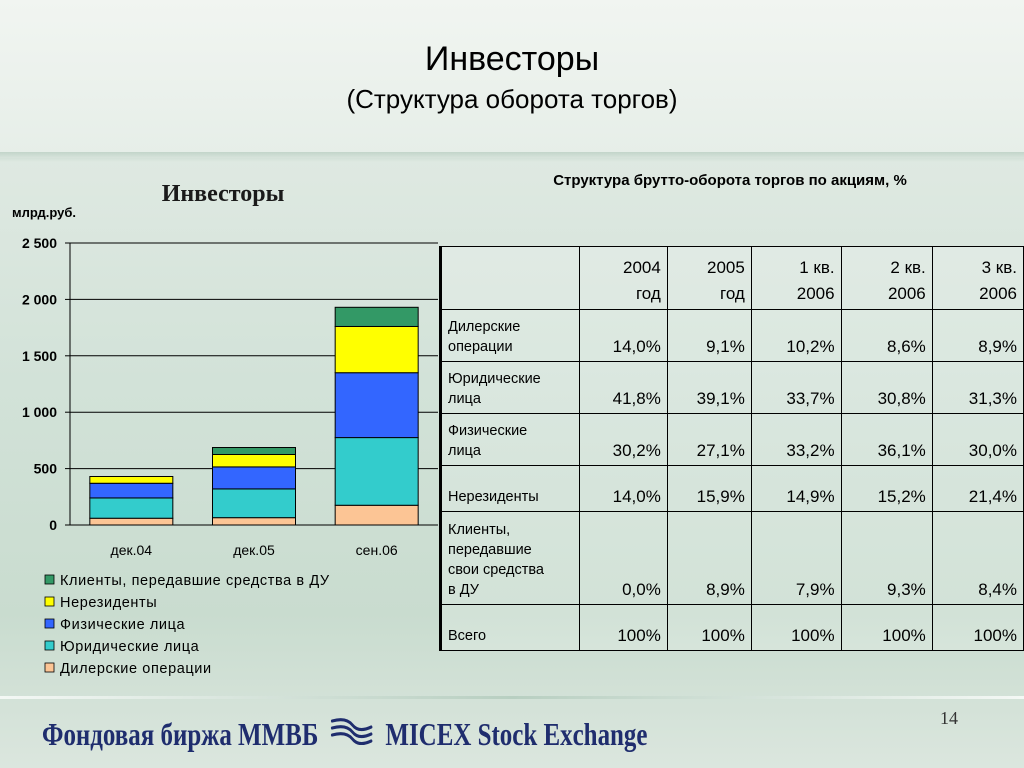  I want to click on table-cell: 27,1%, so click(709, 439).